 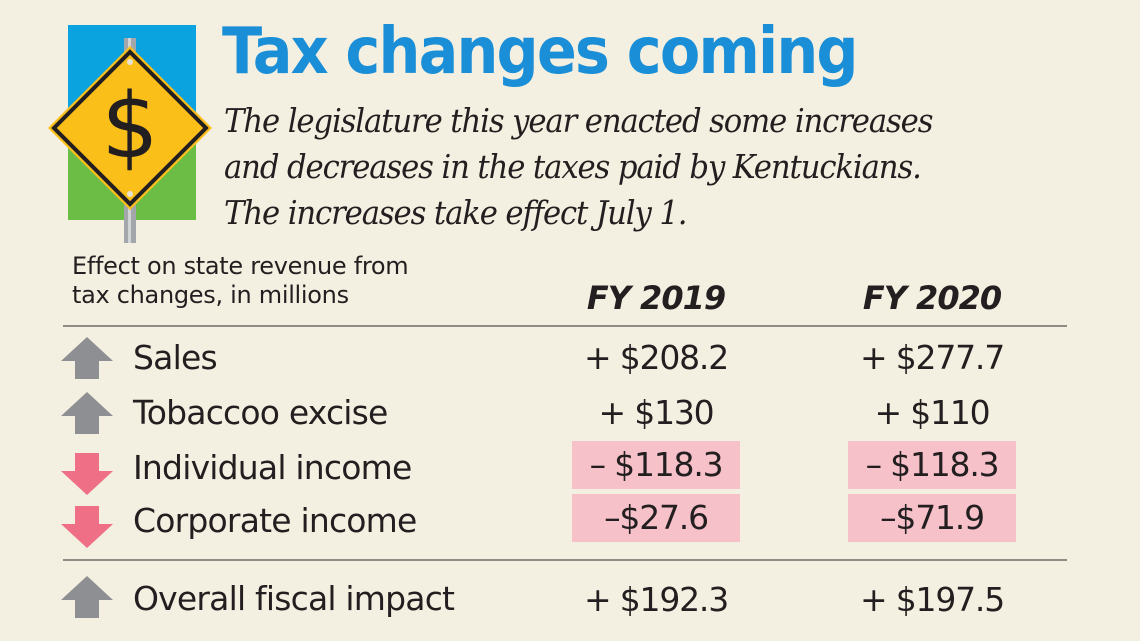 I want to click on header-divider, so click(x=565, y=326).